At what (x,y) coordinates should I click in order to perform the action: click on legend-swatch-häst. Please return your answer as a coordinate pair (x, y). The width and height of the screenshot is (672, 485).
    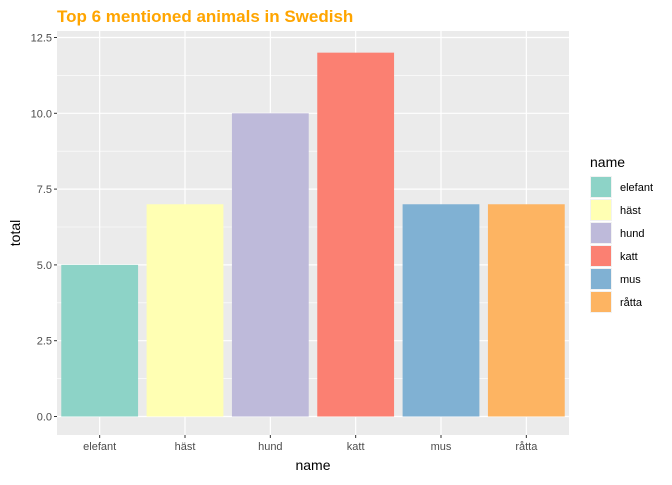
    Looking at the image, I should click on (601, 210).